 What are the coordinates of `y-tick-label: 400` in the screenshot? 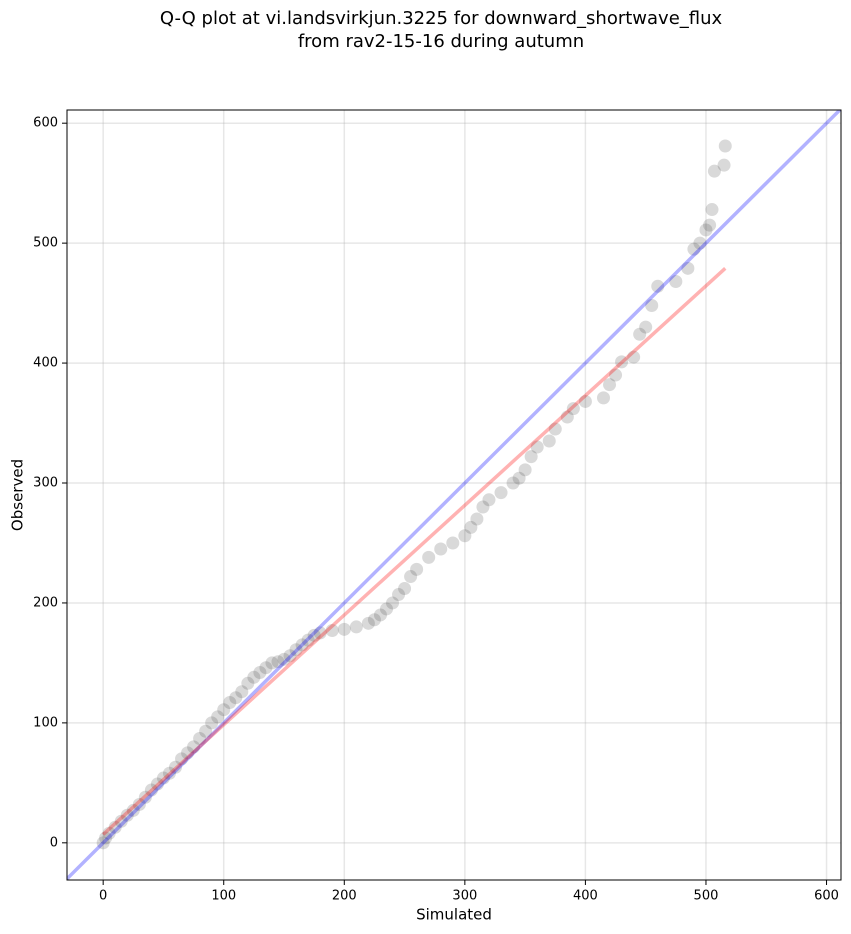 It's located at (45, 363).